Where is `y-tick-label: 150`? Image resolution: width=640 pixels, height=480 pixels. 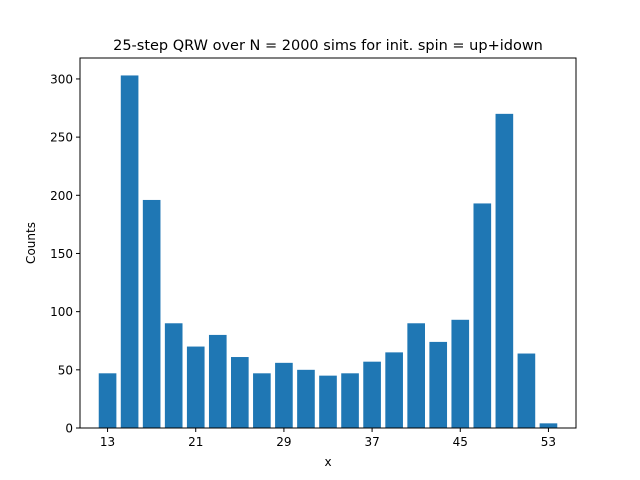 y-tick-label: 150 is located at coordinates (61, 254).